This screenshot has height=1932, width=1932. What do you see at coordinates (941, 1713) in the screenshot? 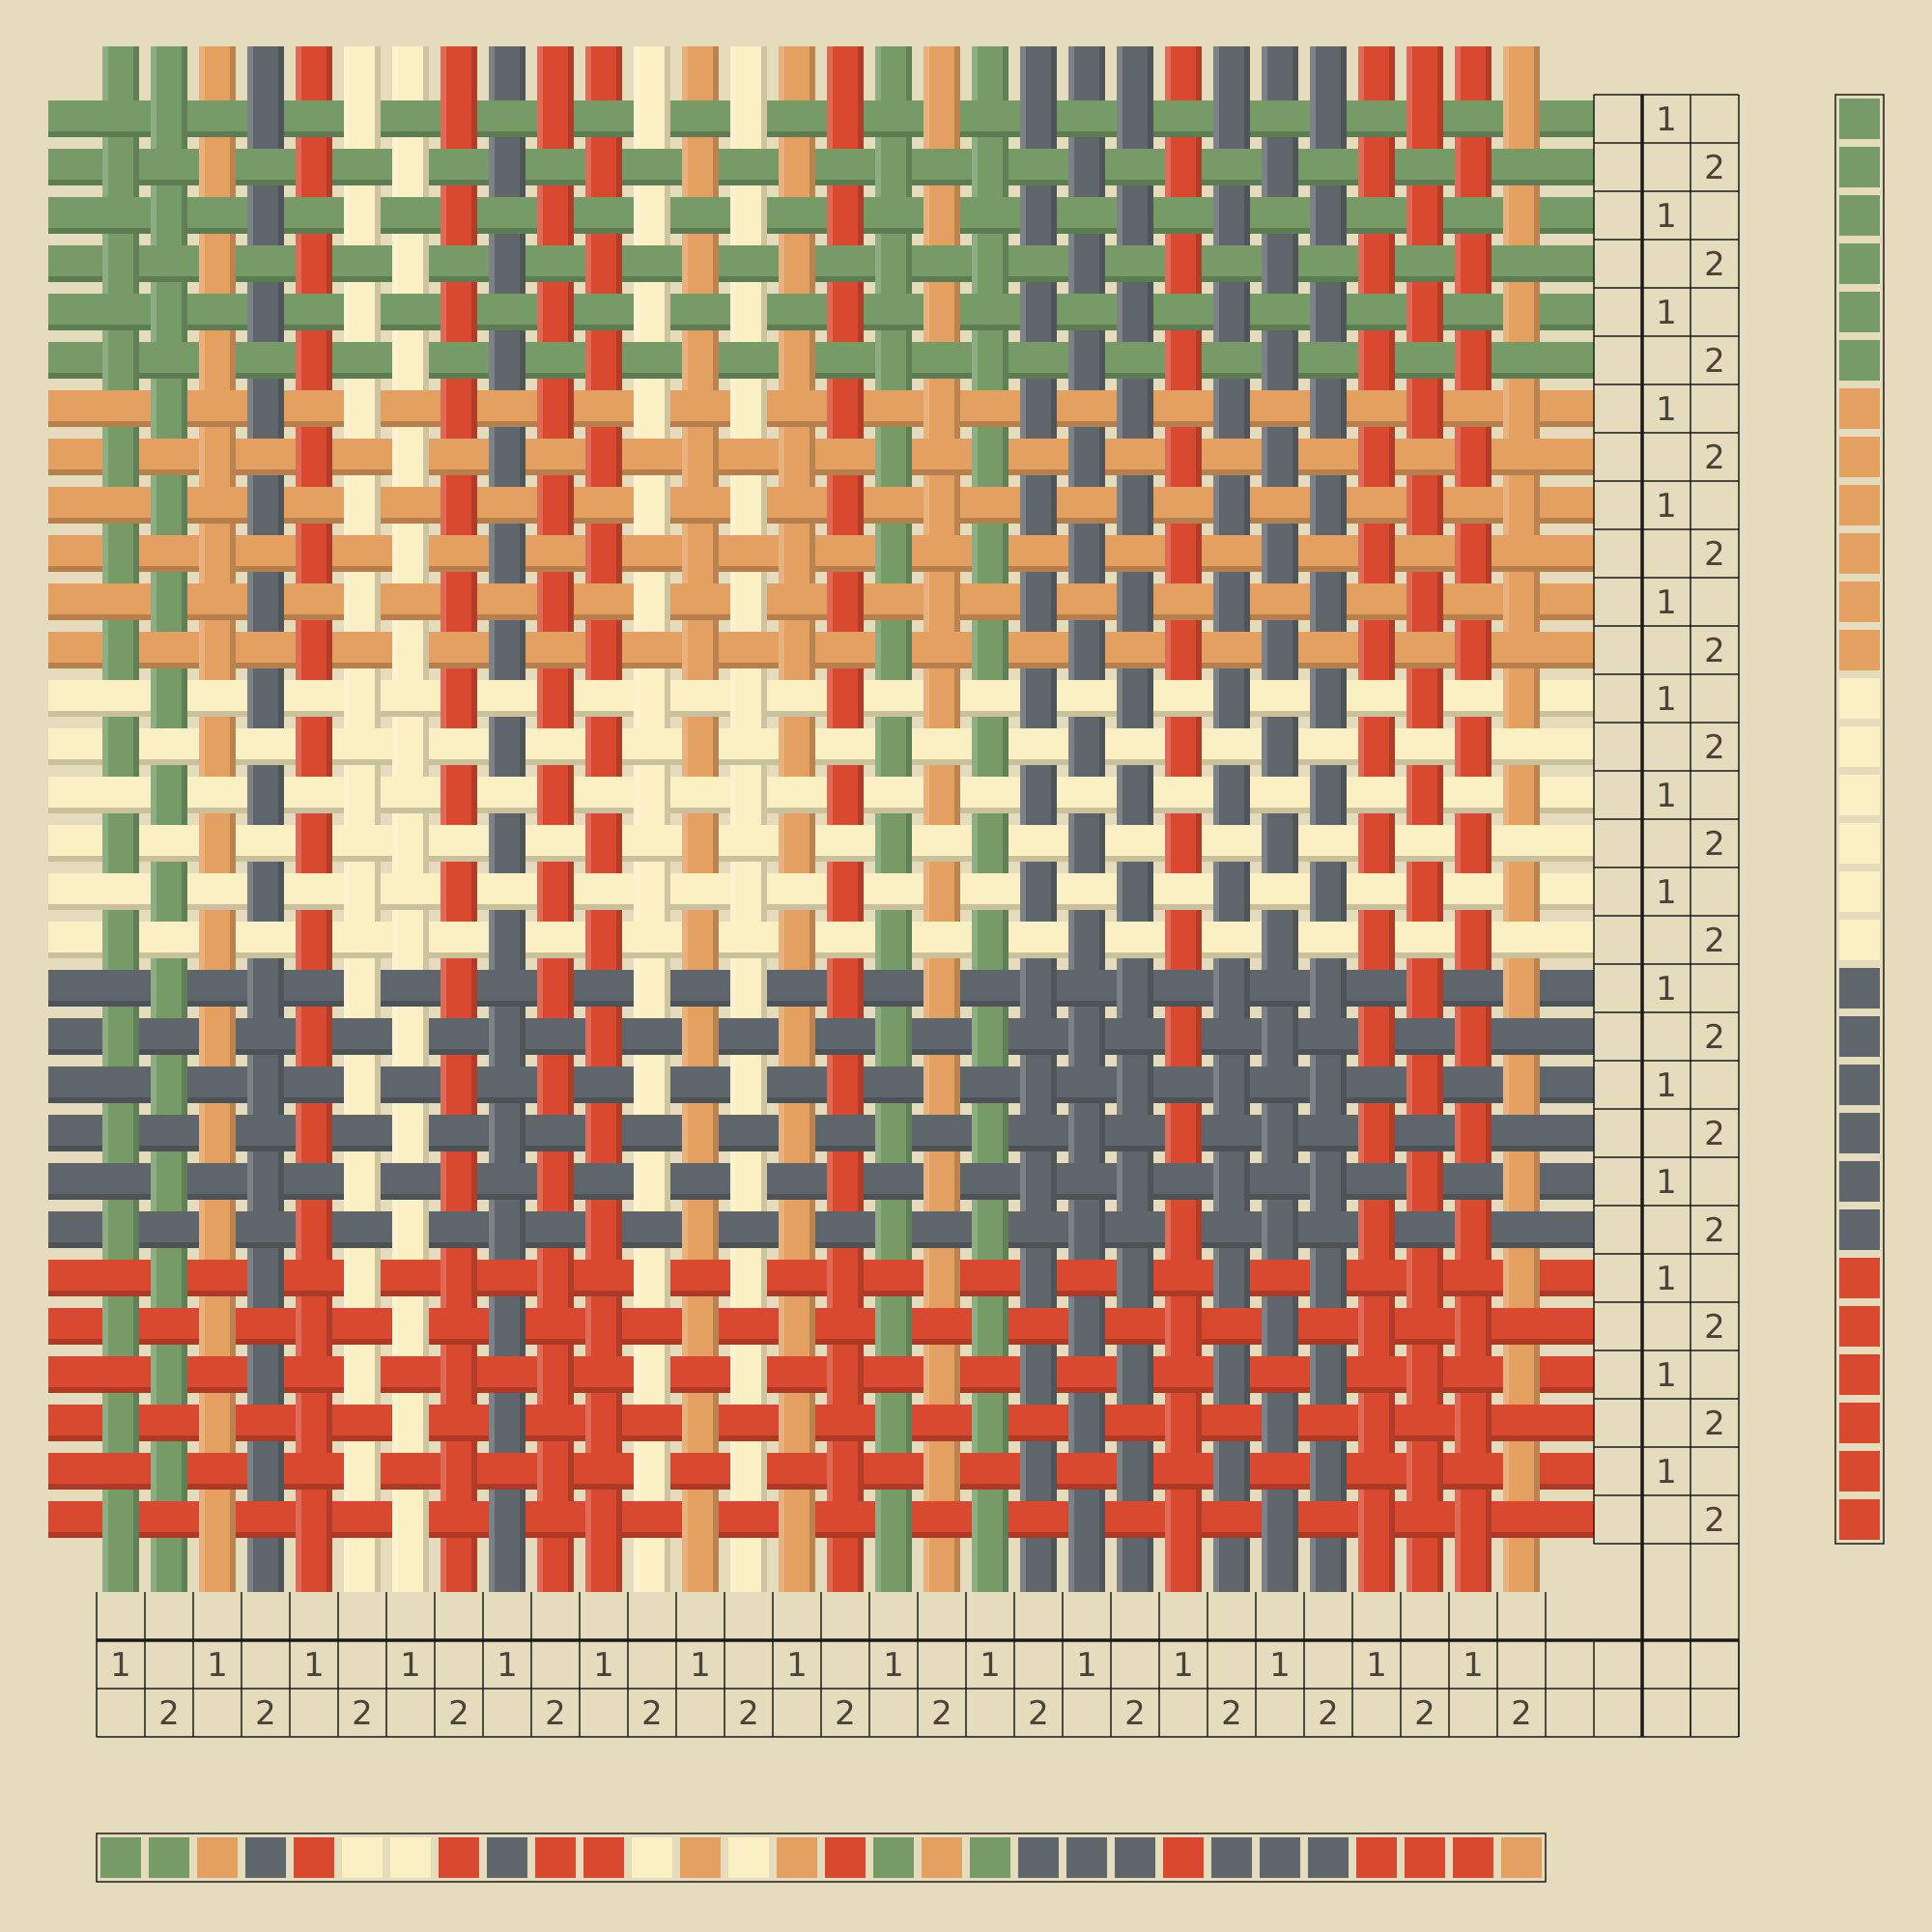
I see `threading-mark: 2` at bounding box center [941, 1713].